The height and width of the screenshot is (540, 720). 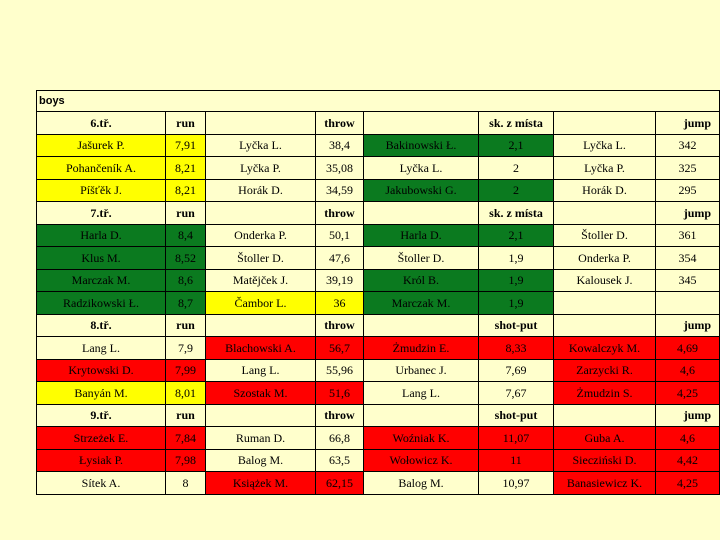 I want to click on table-cell: Bakinowski Ł., so click(x=421, y=145).